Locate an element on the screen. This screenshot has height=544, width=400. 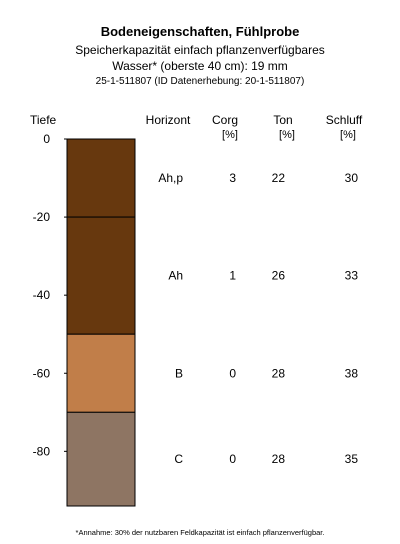
chart-subtitle-line2: Wasser* (oberste 40 cm): 19 mm is located at coordinates (200, 66).